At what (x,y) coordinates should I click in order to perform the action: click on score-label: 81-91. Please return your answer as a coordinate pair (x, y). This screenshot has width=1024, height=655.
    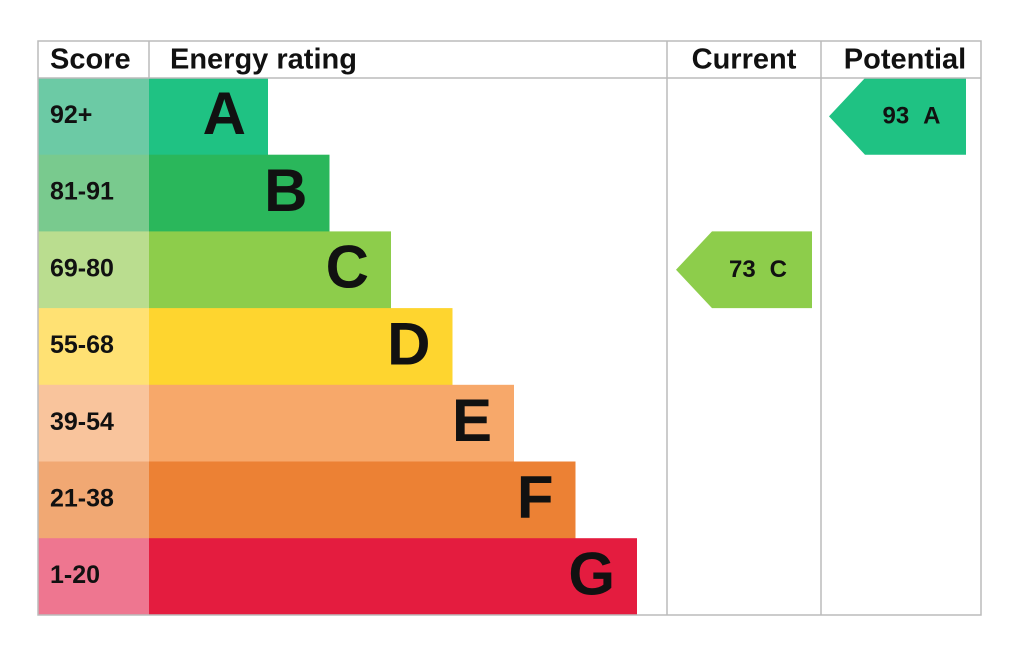
    Looking at the image, I should click on (82, 192).